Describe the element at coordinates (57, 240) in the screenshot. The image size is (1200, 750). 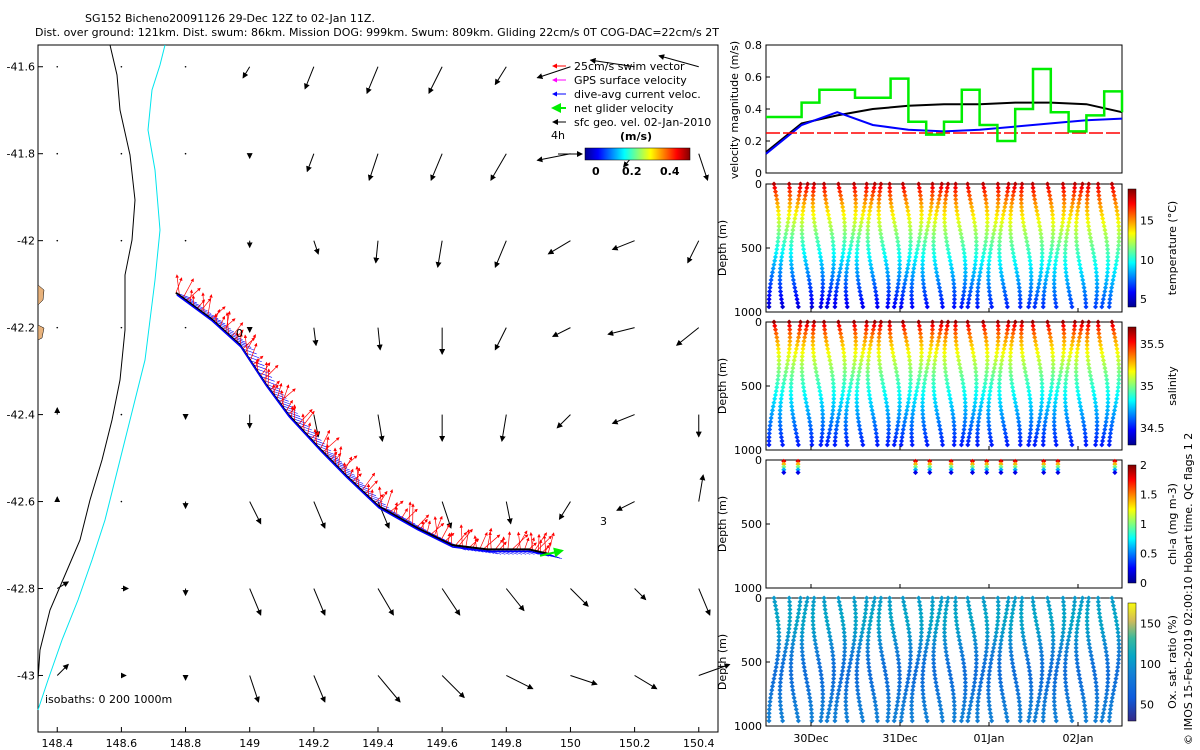
I see `sfc-geo-dot` at that location.